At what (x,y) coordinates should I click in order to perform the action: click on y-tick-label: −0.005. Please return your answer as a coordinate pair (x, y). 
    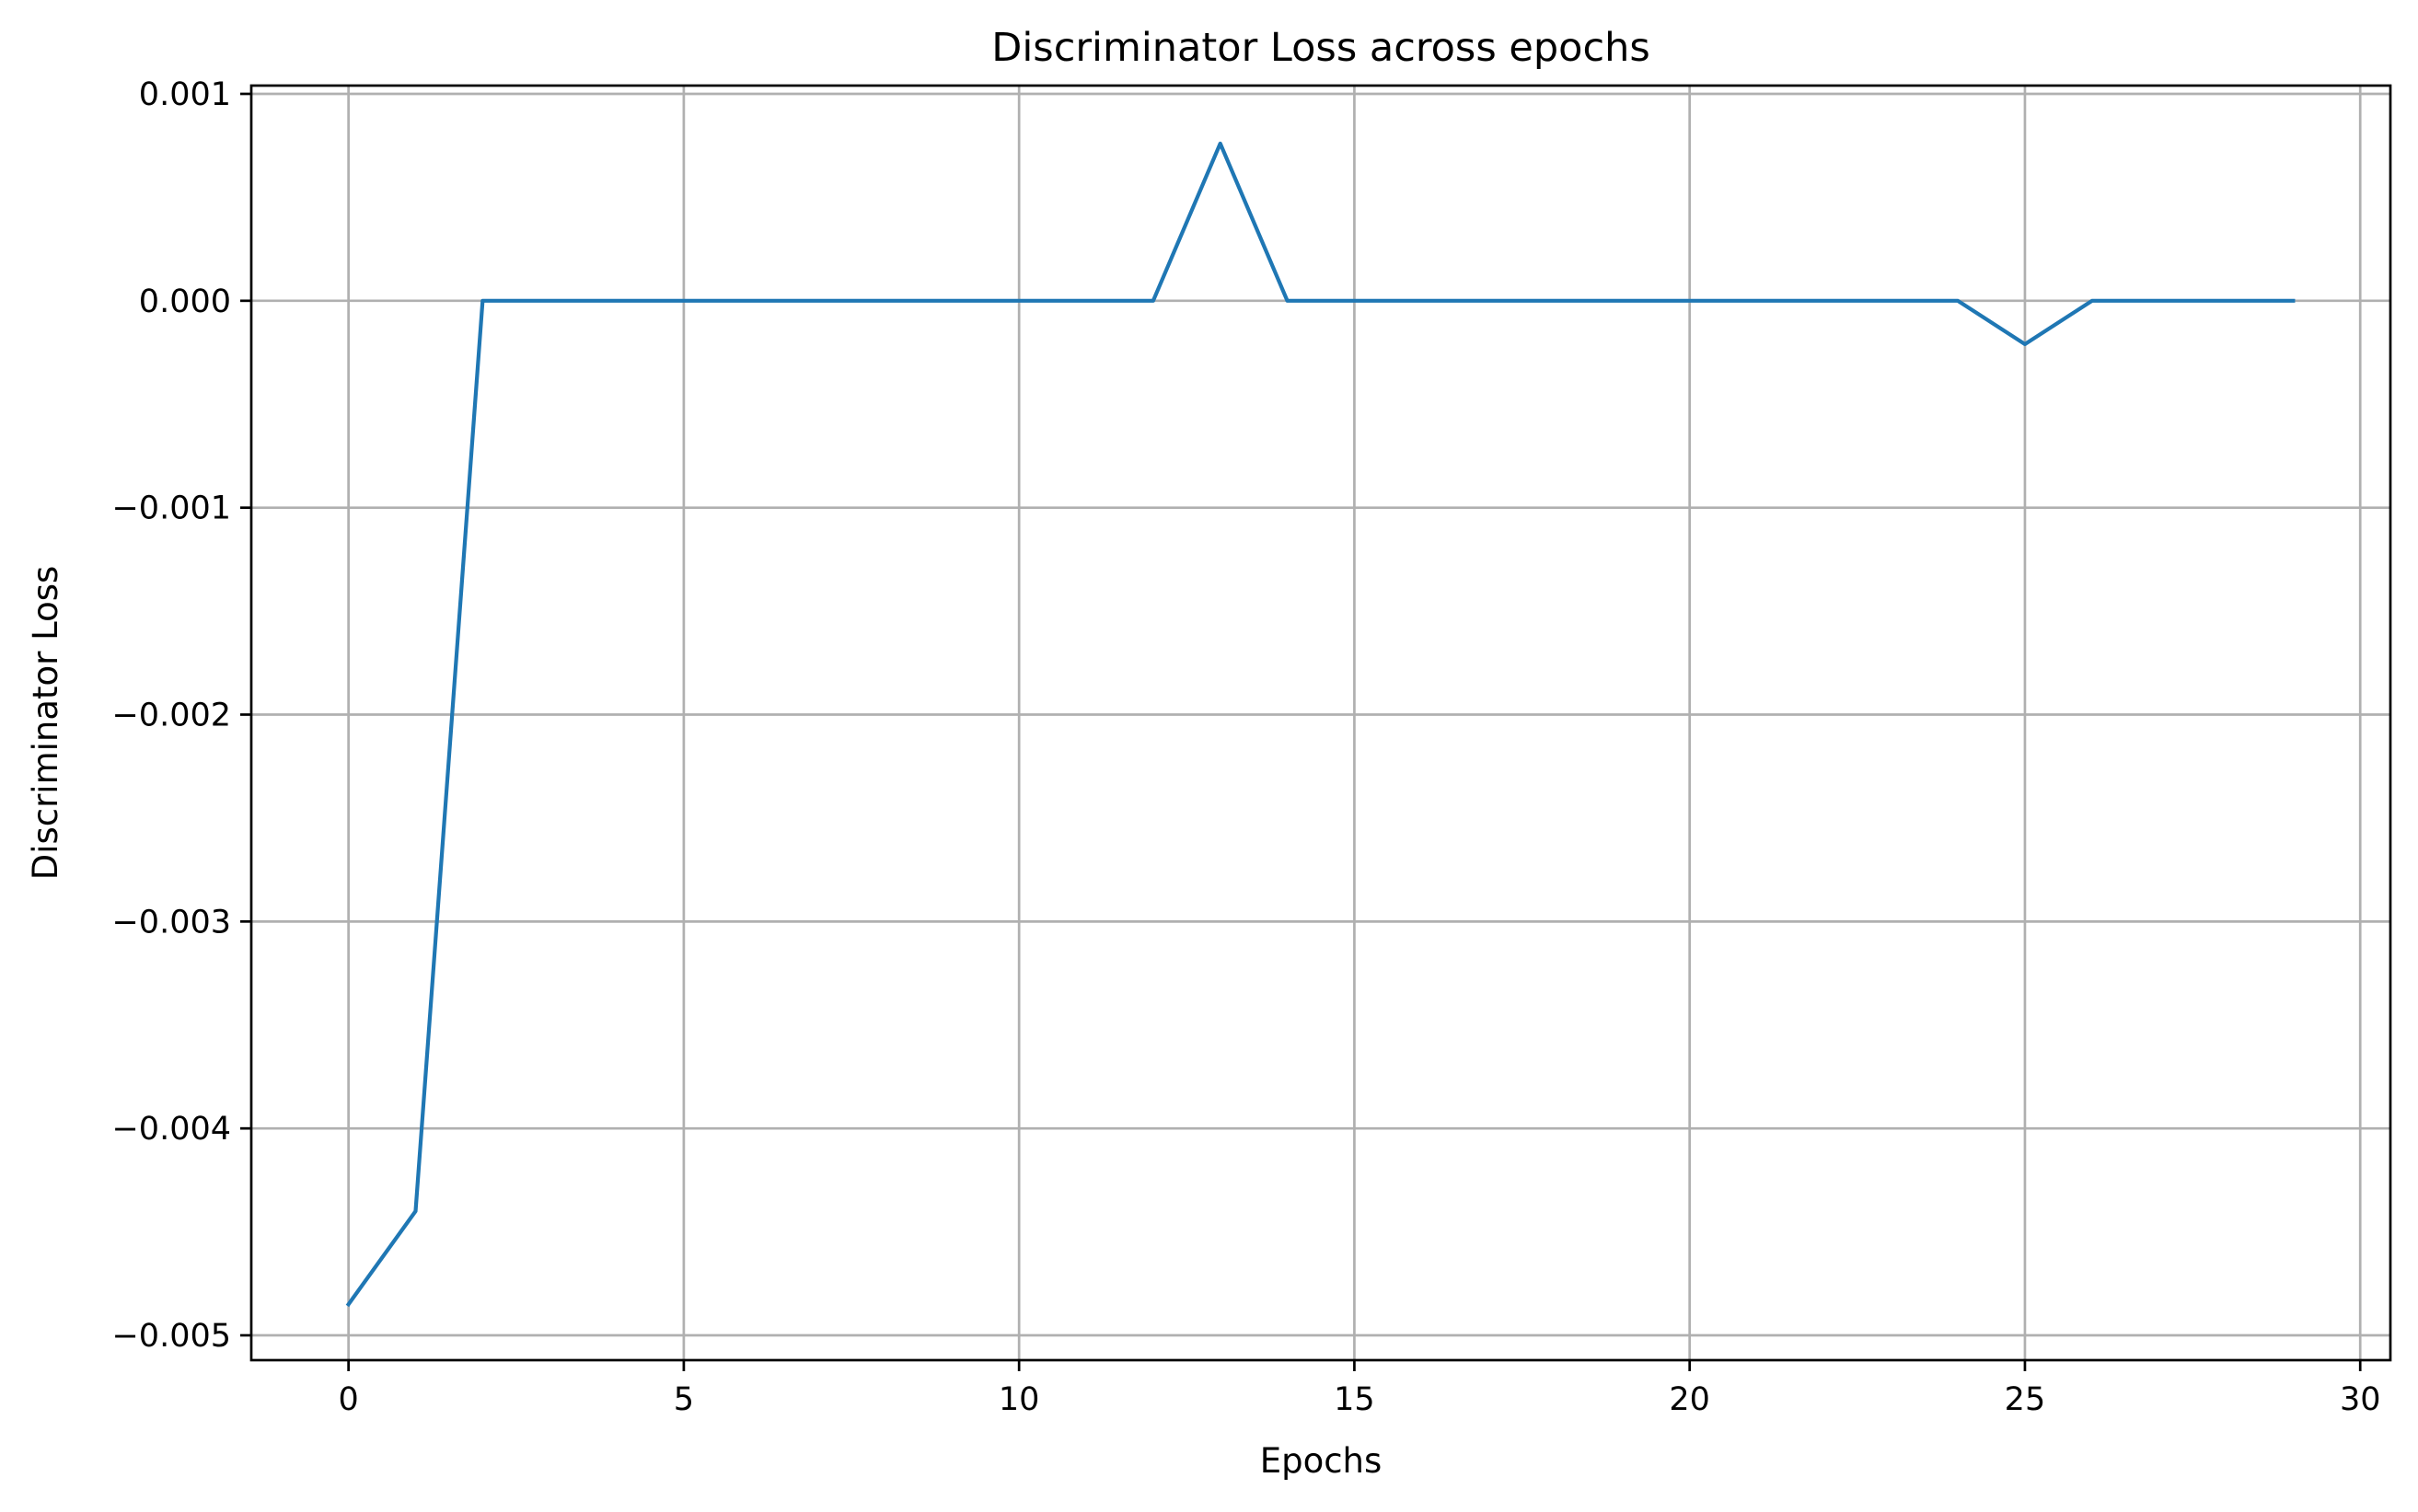
    Looking at the image, I should click on (171, 1336).